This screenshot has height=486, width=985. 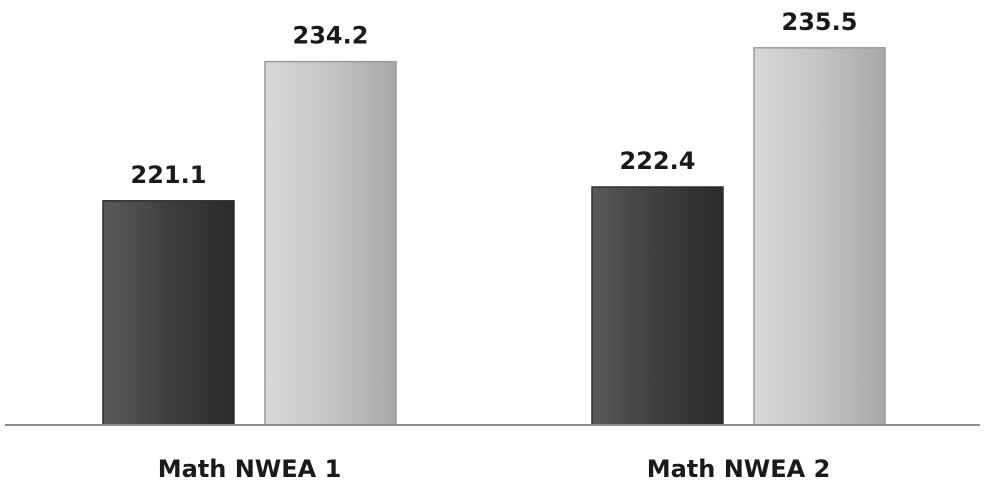 What do you see at coordinates (169, 175) in the screenshot?
I see `data-label-1-1: 221.1` at bounding box center [169, 175].